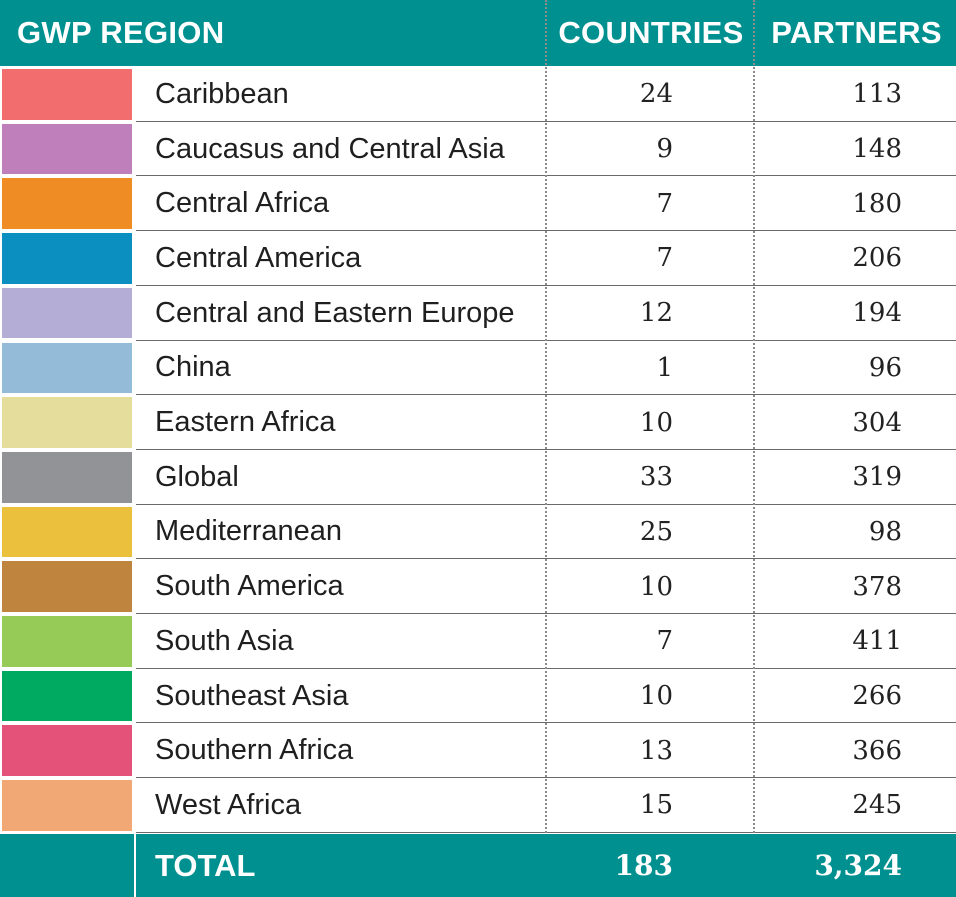  What do you see at coordinates (478, 368) in the screenshot?
I see `table-row: China 1 96` at bounding box center [478, 368].